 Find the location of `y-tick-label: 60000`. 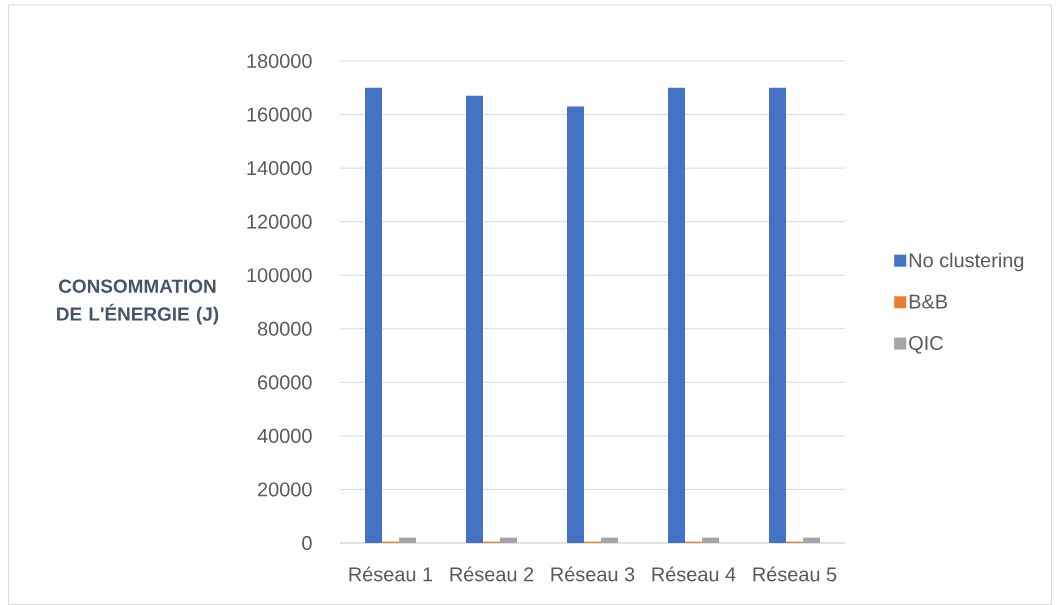

y-tick-label: 60000 is located at coordinates (285, 382).